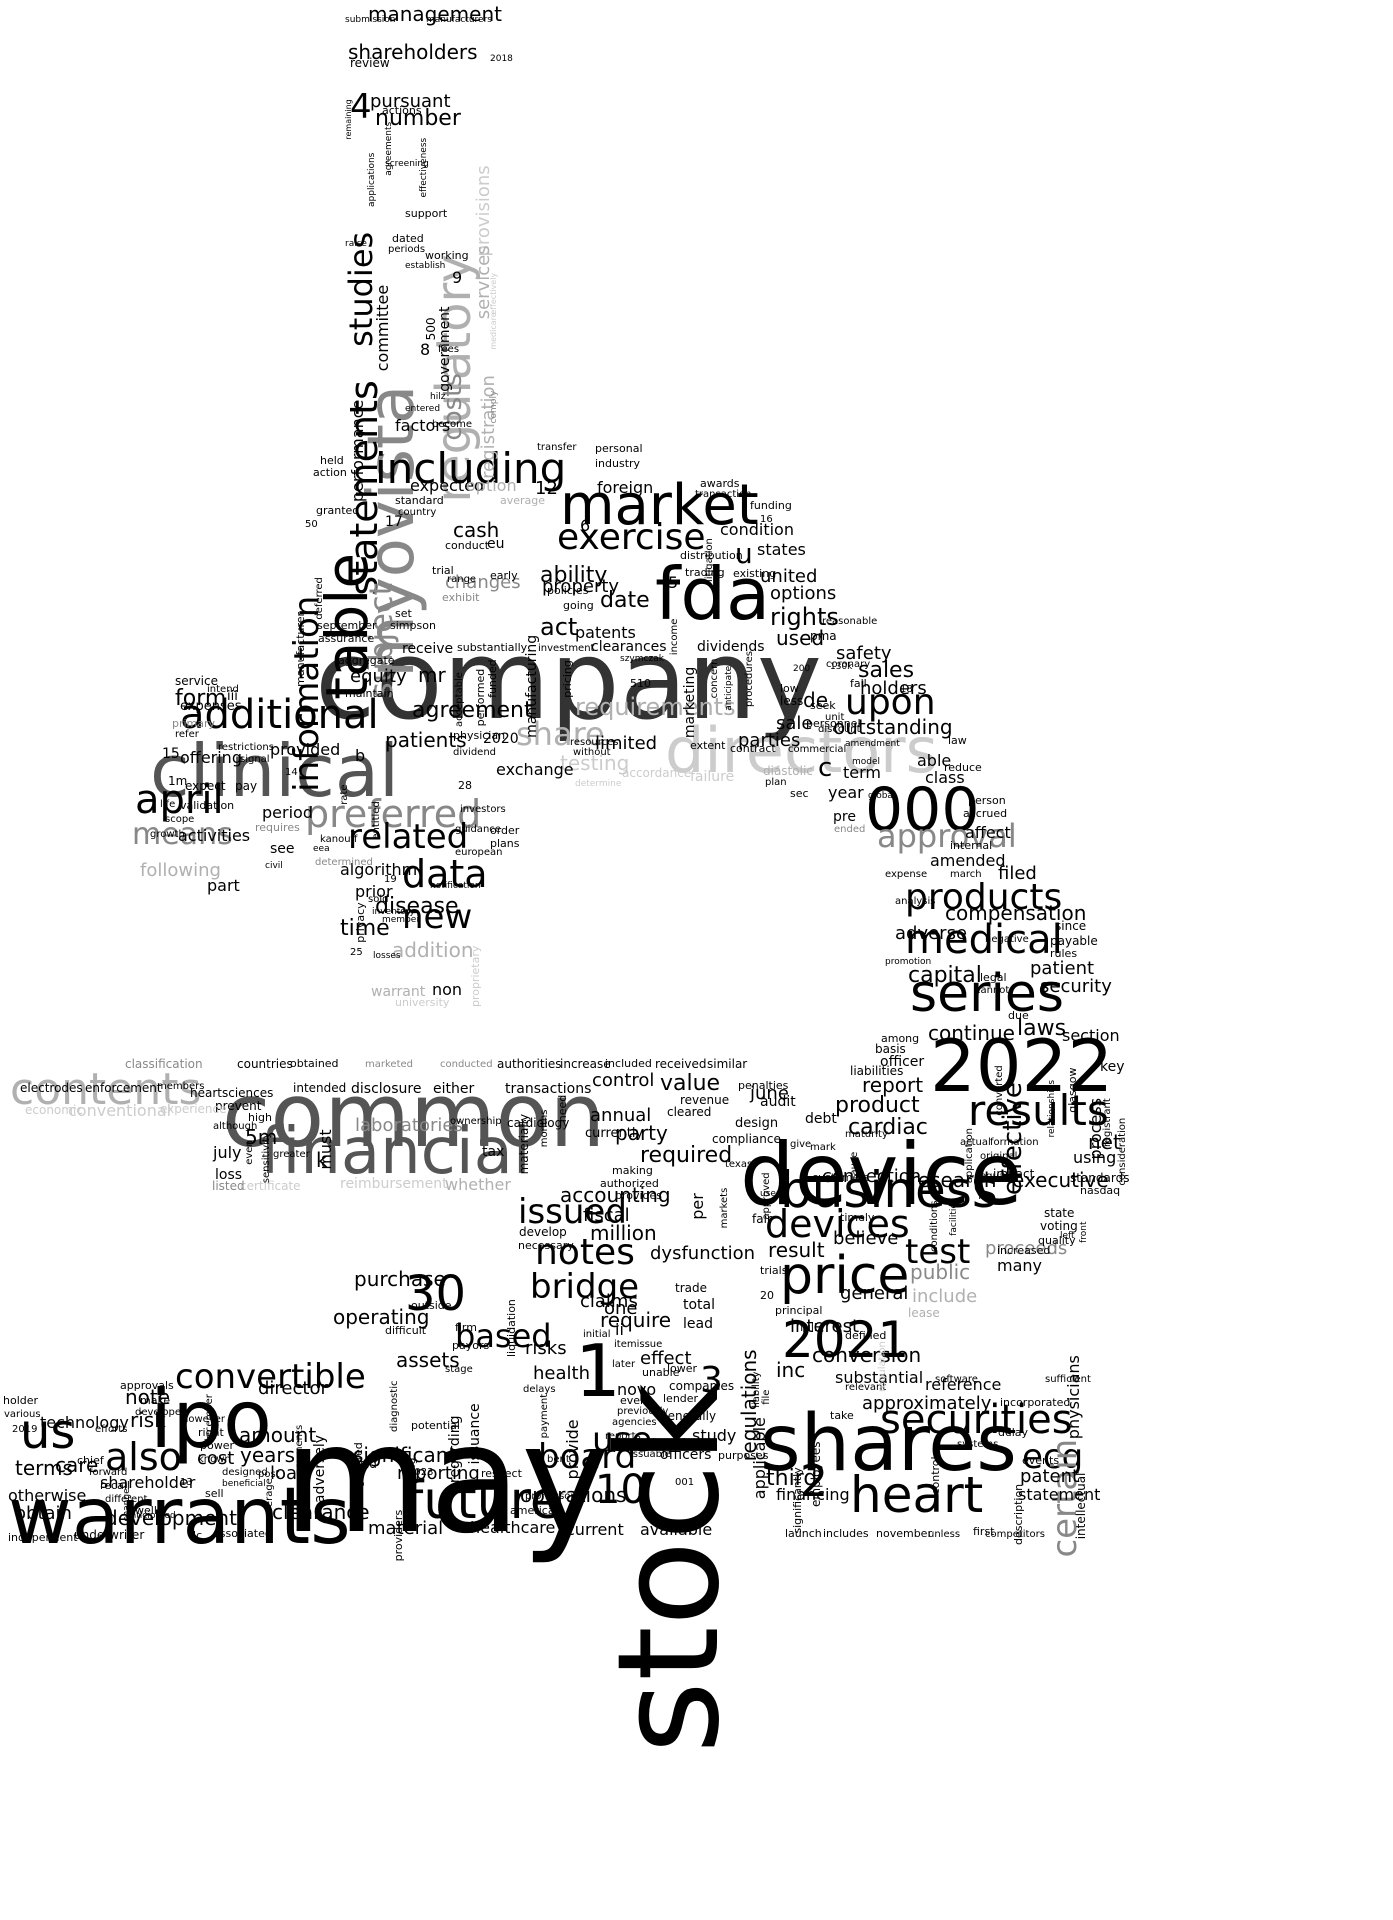 The height and width of the screenshot is (1920, 1393). Describe the element at coordinates (1052, 1108) in the screenshot. I see `word-relationships: relationships` at that location.